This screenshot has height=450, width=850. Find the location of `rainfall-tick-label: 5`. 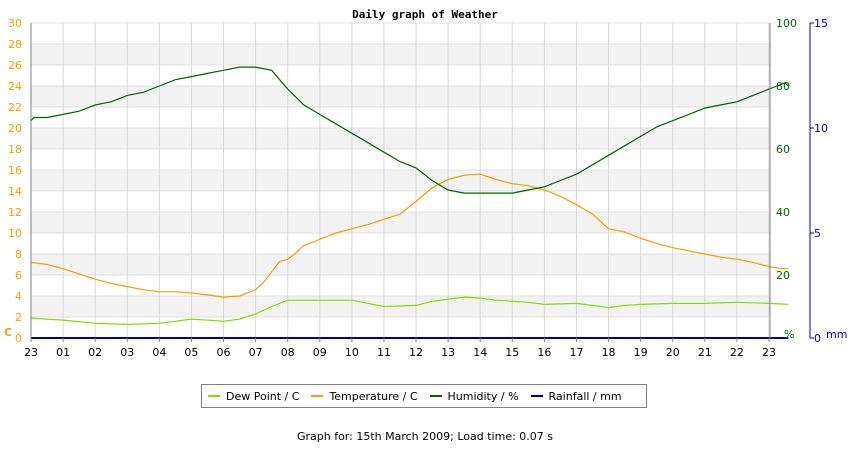

rainfall-tick-label: 5 is located at coordinates (817, 233).